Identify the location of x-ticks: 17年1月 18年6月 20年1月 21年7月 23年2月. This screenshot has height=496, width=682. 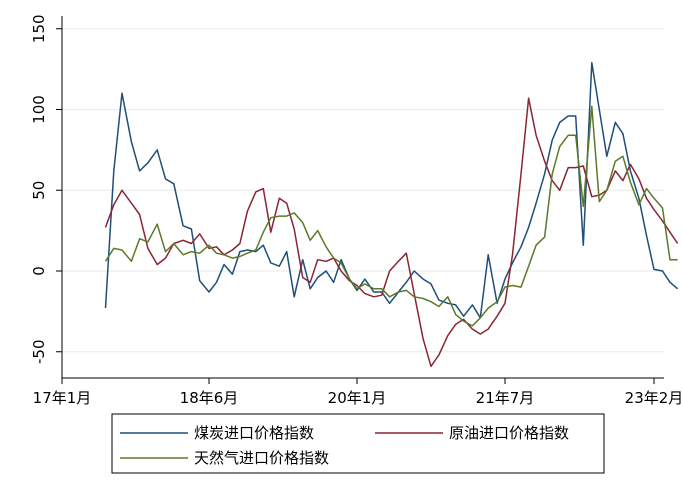
(357, 392).